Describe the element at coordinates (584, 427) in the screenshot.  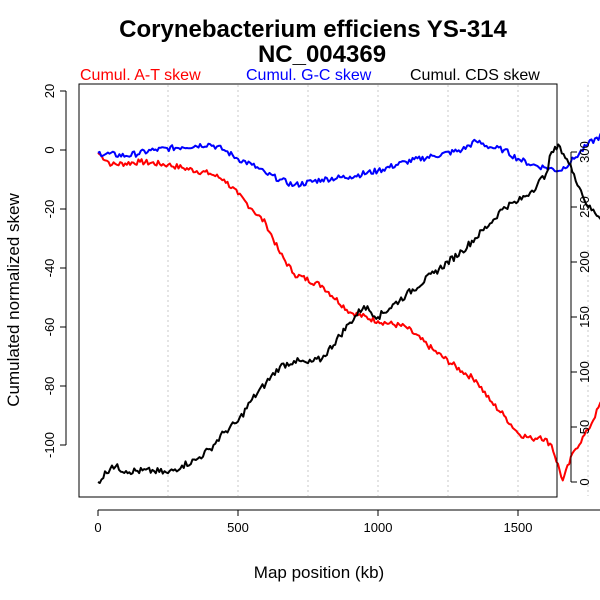
I see `y2-tick-label: 50` at that location.